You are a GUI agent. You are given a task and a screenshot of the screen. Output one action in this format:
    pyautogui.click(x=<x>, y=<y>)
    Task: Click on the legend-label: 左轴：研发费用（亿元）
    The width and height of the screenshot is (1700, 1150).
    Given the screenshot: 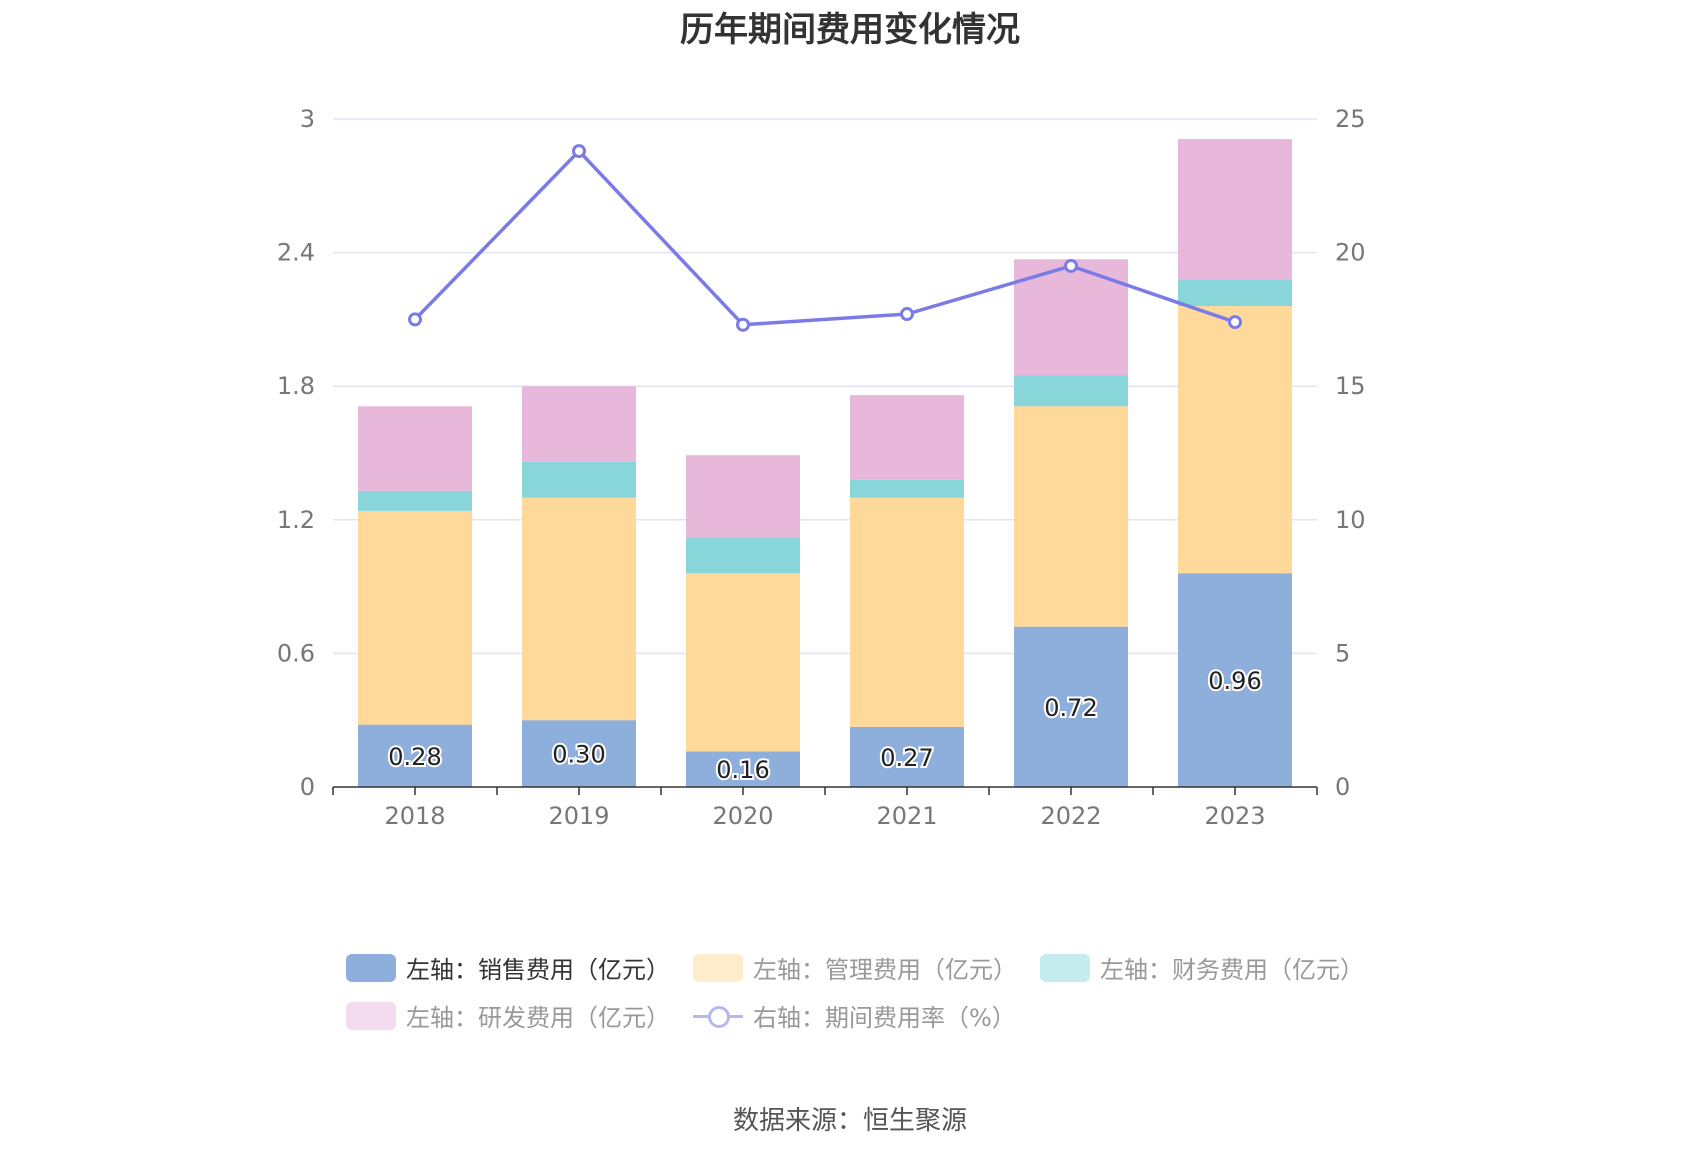 What is the action you would take?
    pyautogui.click(x=538, y=1018)
    